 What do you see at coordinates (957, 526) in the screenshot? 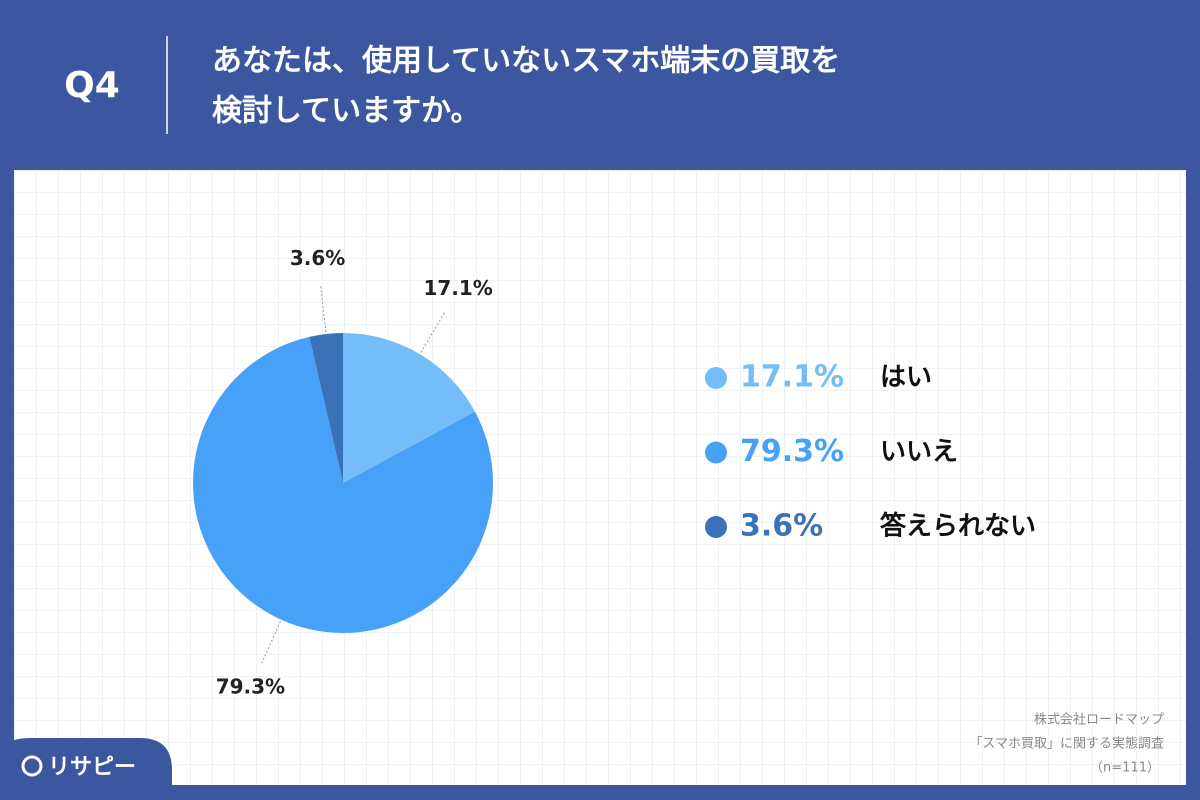
I see `legend-label: 答えられない` at bounding box center [957, 526].